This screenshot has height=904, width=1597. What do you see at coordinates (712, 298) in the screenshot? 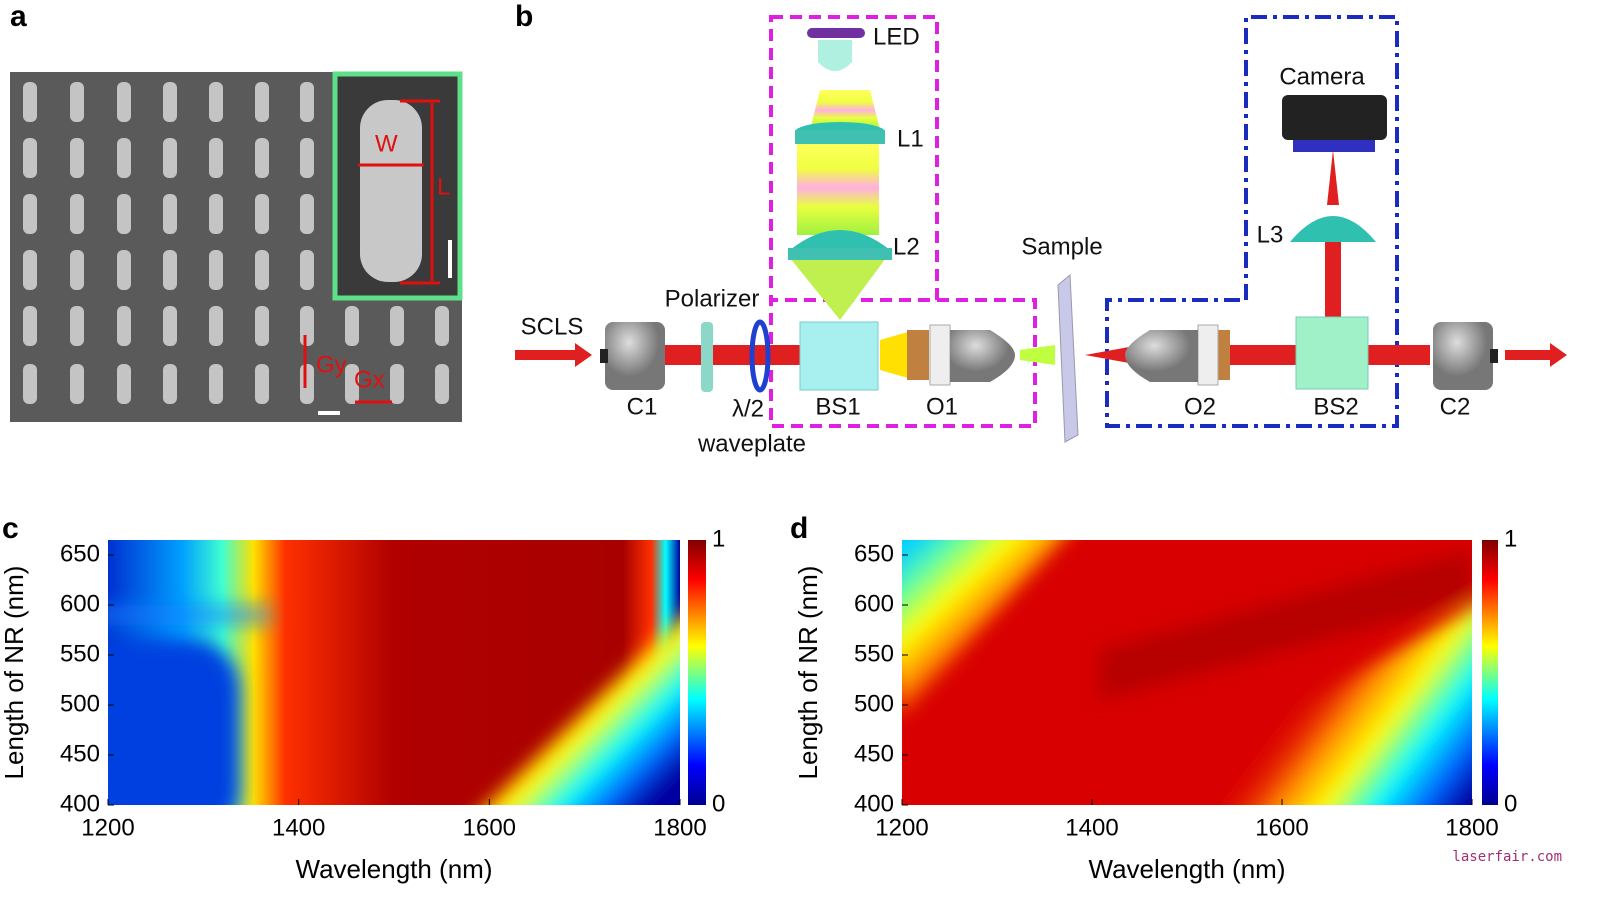
I see `component-label: Polarizer` at bounding box center [712, 298].